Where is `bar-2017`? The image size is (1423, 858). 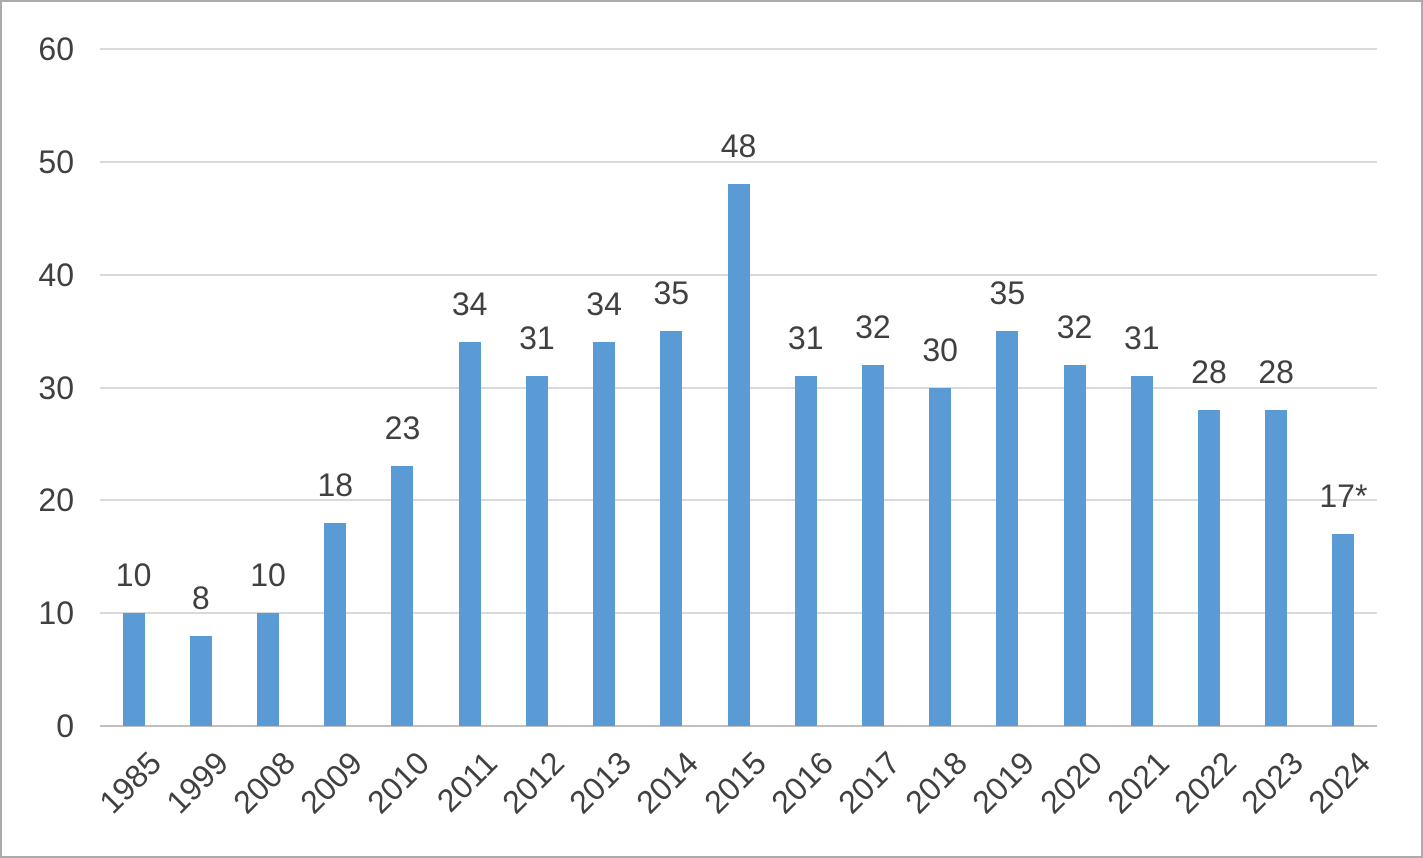 bar-2017 is located at coordinates (872, 545).